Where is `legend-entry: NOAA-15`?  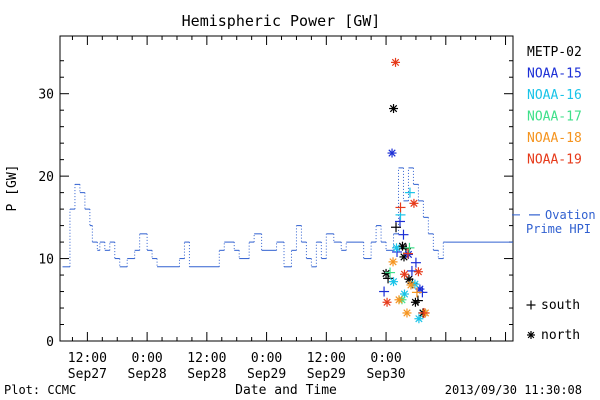 legend-entry: NOAA-15 is located at coordinates (554, 74).